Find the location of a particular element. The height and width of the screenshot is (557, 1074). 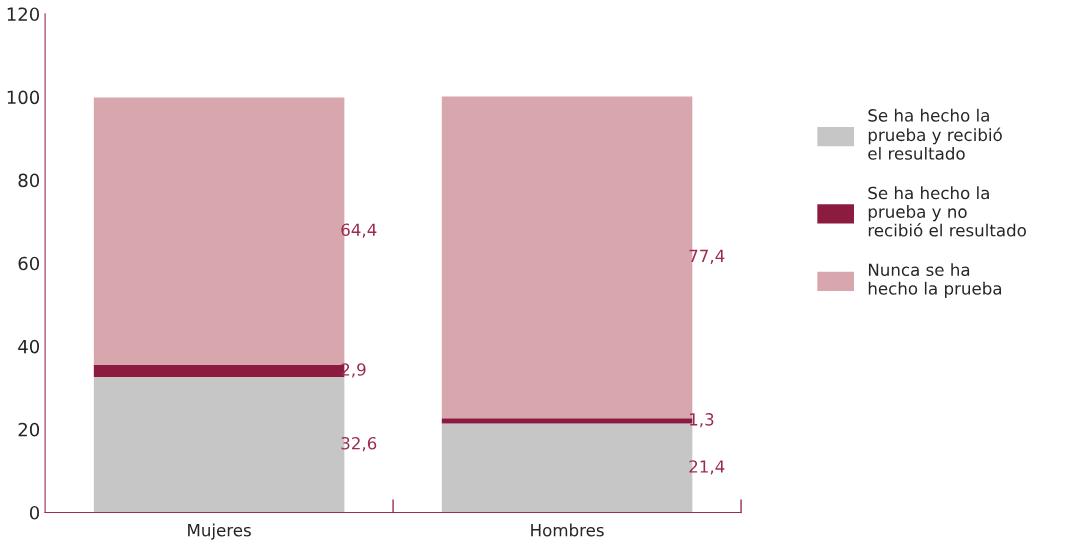

data-label: 77,4 is located at coordinates (707, 256).